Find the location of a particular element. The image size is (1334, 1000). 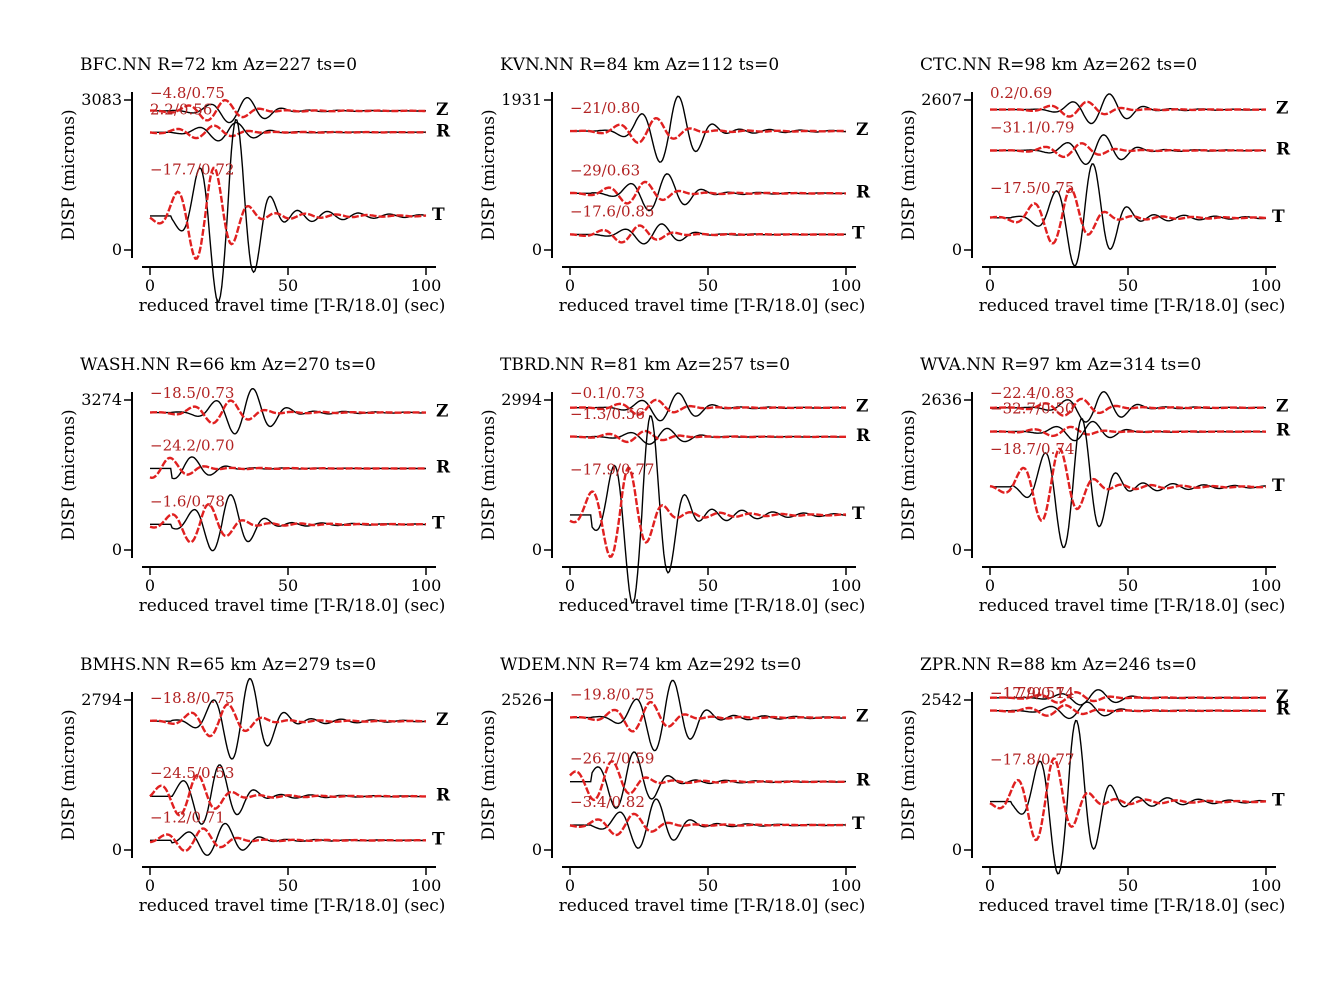

fit-annotation: −1.6/0.78 is located at coordinates (187, 501).